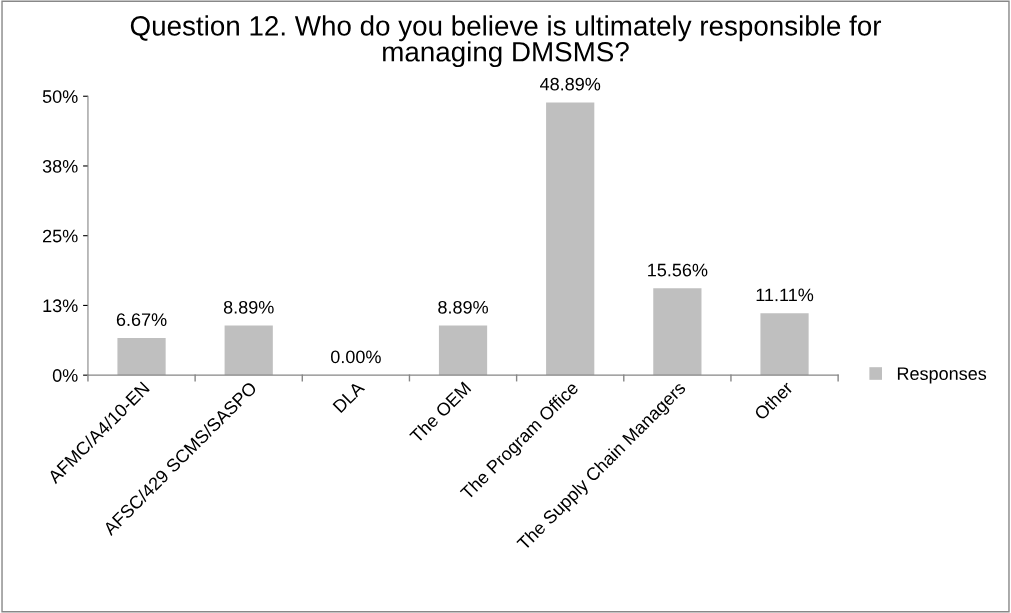 This screenshot has width=1011, height=613. I want to click on text: 11.11%, so click(785, 295).